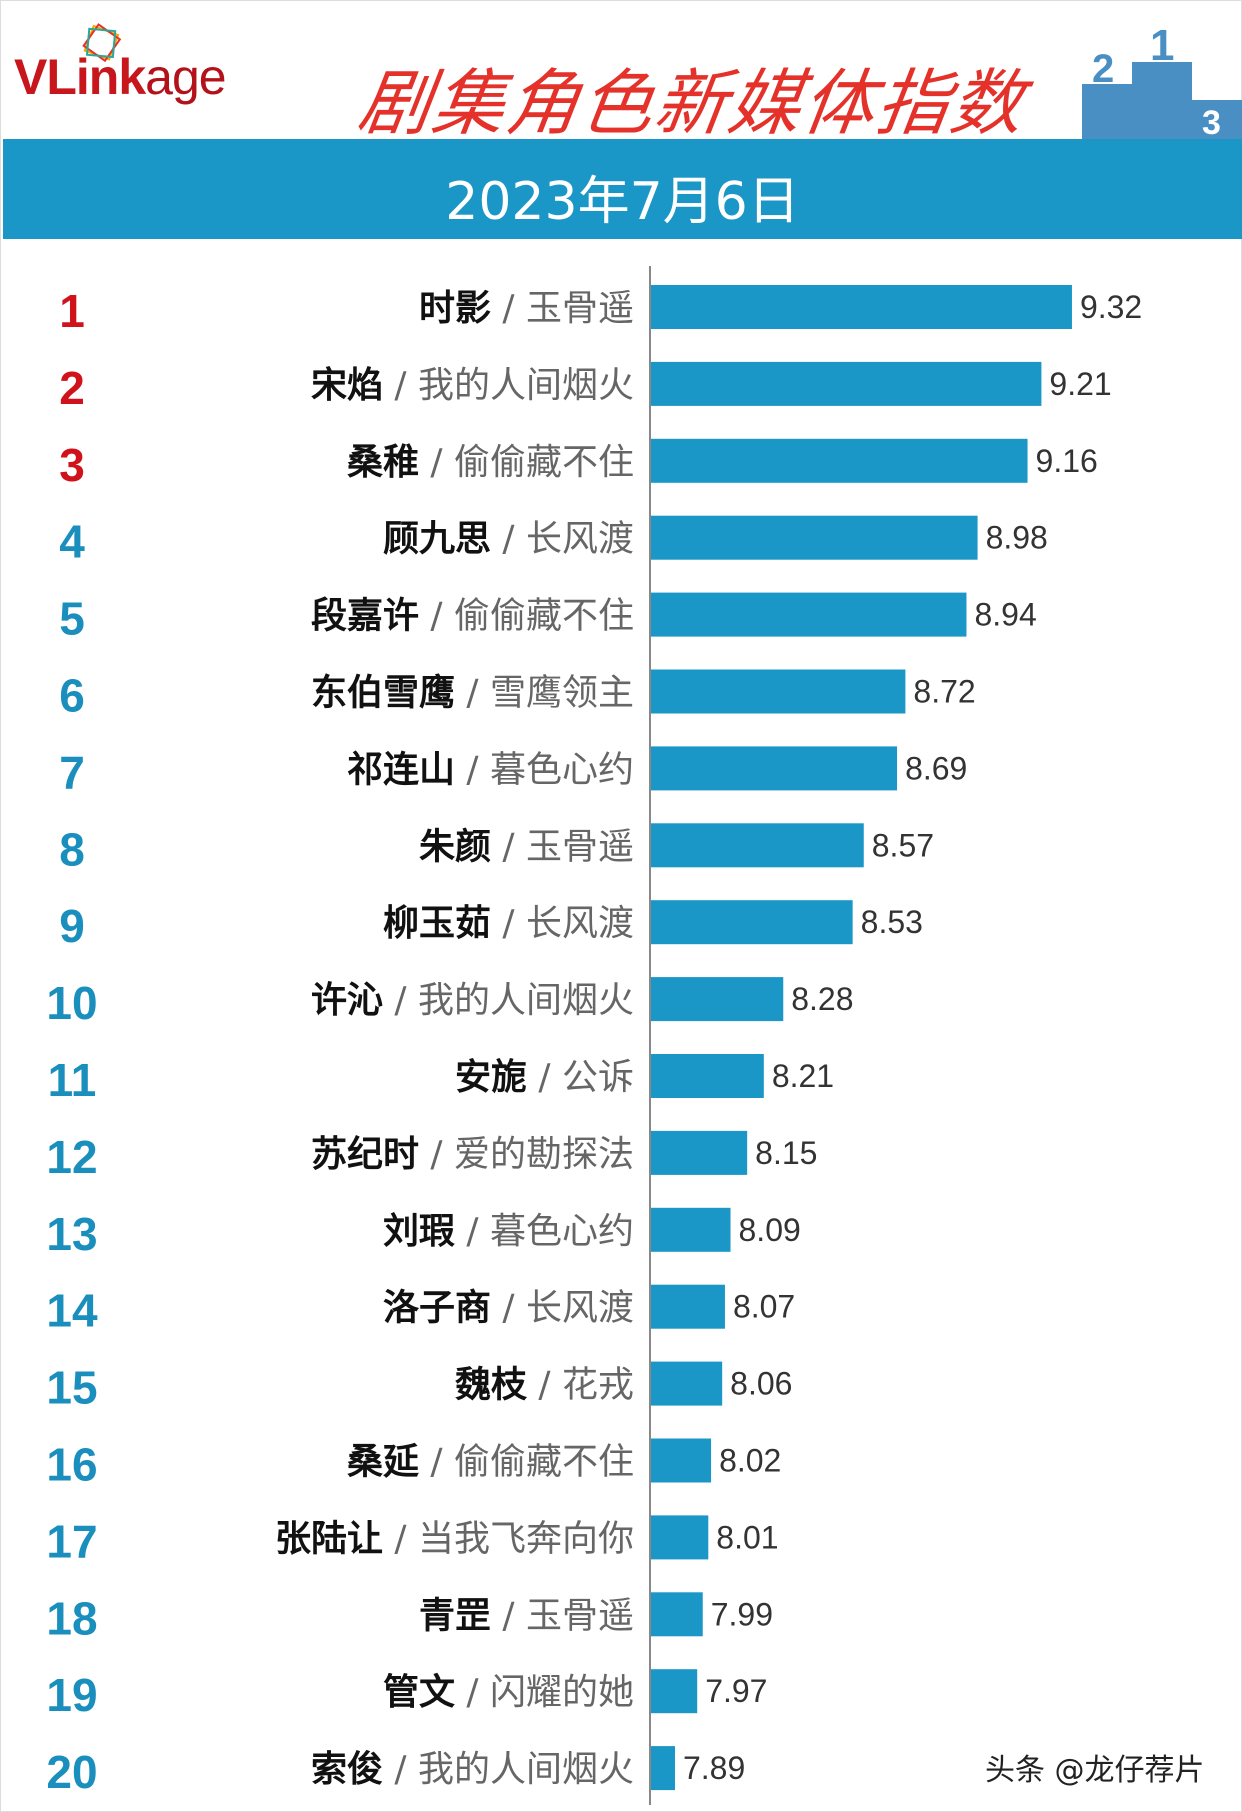 This screenshot has width=1242, height=1812. Describe the element at coordinates (491, 1385) in the screenshot. I see `role-name: 魏枝` at that location.